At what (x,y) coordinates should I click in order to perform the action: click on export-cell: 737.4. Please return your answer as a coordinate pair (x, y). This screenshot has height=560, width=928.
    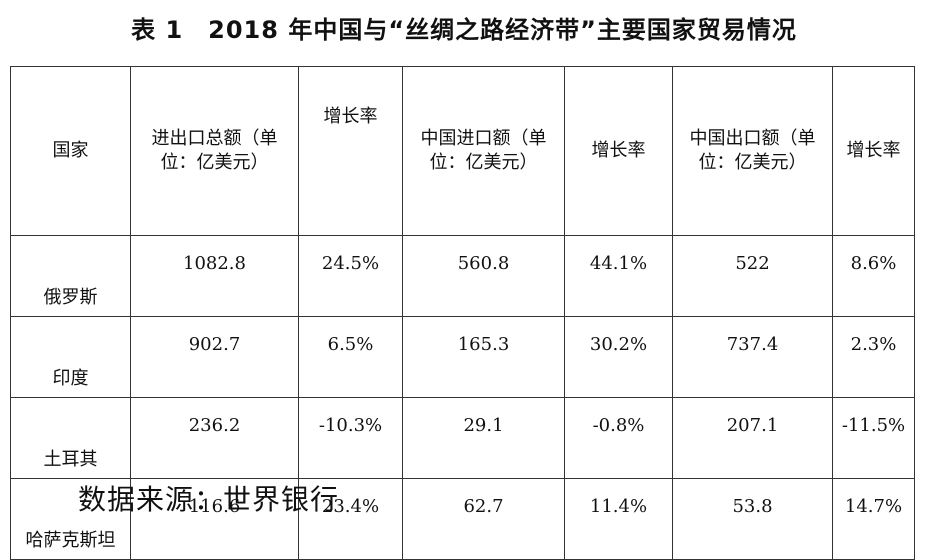
    Looking at the image, I should click on (752, 357).